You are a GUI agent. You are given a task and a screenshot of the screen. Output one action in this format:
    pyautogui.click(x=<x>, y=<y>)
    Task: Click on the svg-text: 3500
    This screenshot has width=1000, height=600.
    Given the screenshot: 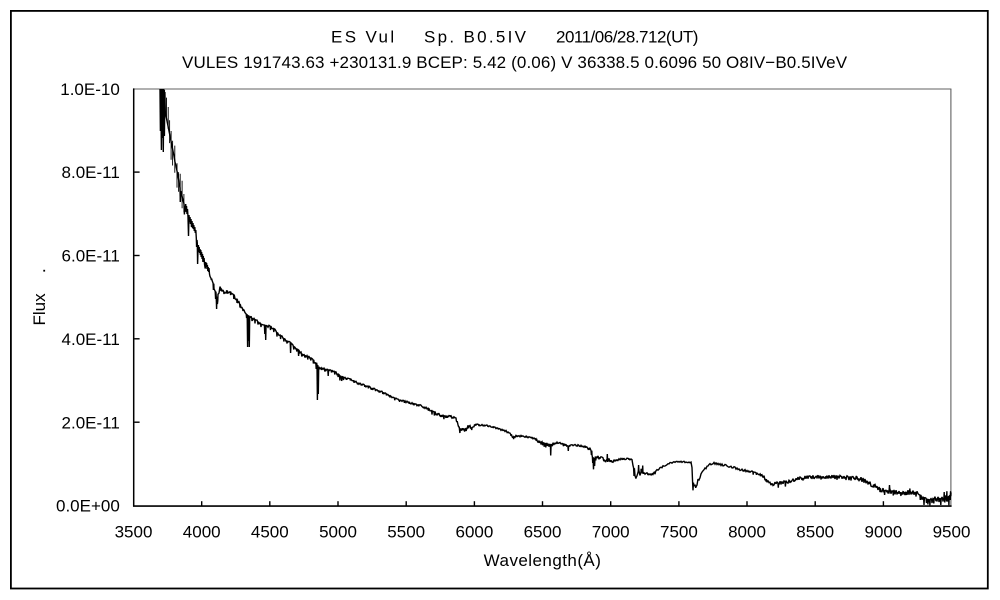 What is the action you would take?
    pyautogui.click(x=134, y=531)
    